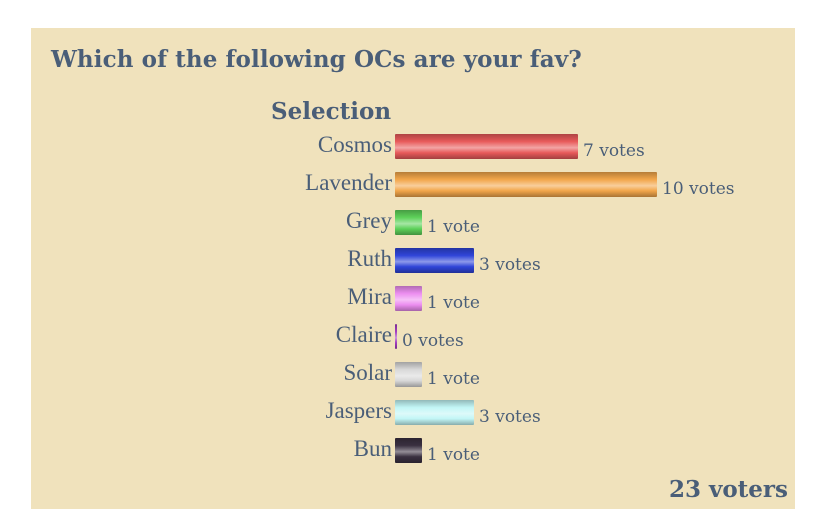 This screenshot has width=822, height=528. What do you see at coordinates (316, 59) in the screenshot?
I see `poll-title: Which of the following OCs are your fav?` at bounding box center [316, 59].